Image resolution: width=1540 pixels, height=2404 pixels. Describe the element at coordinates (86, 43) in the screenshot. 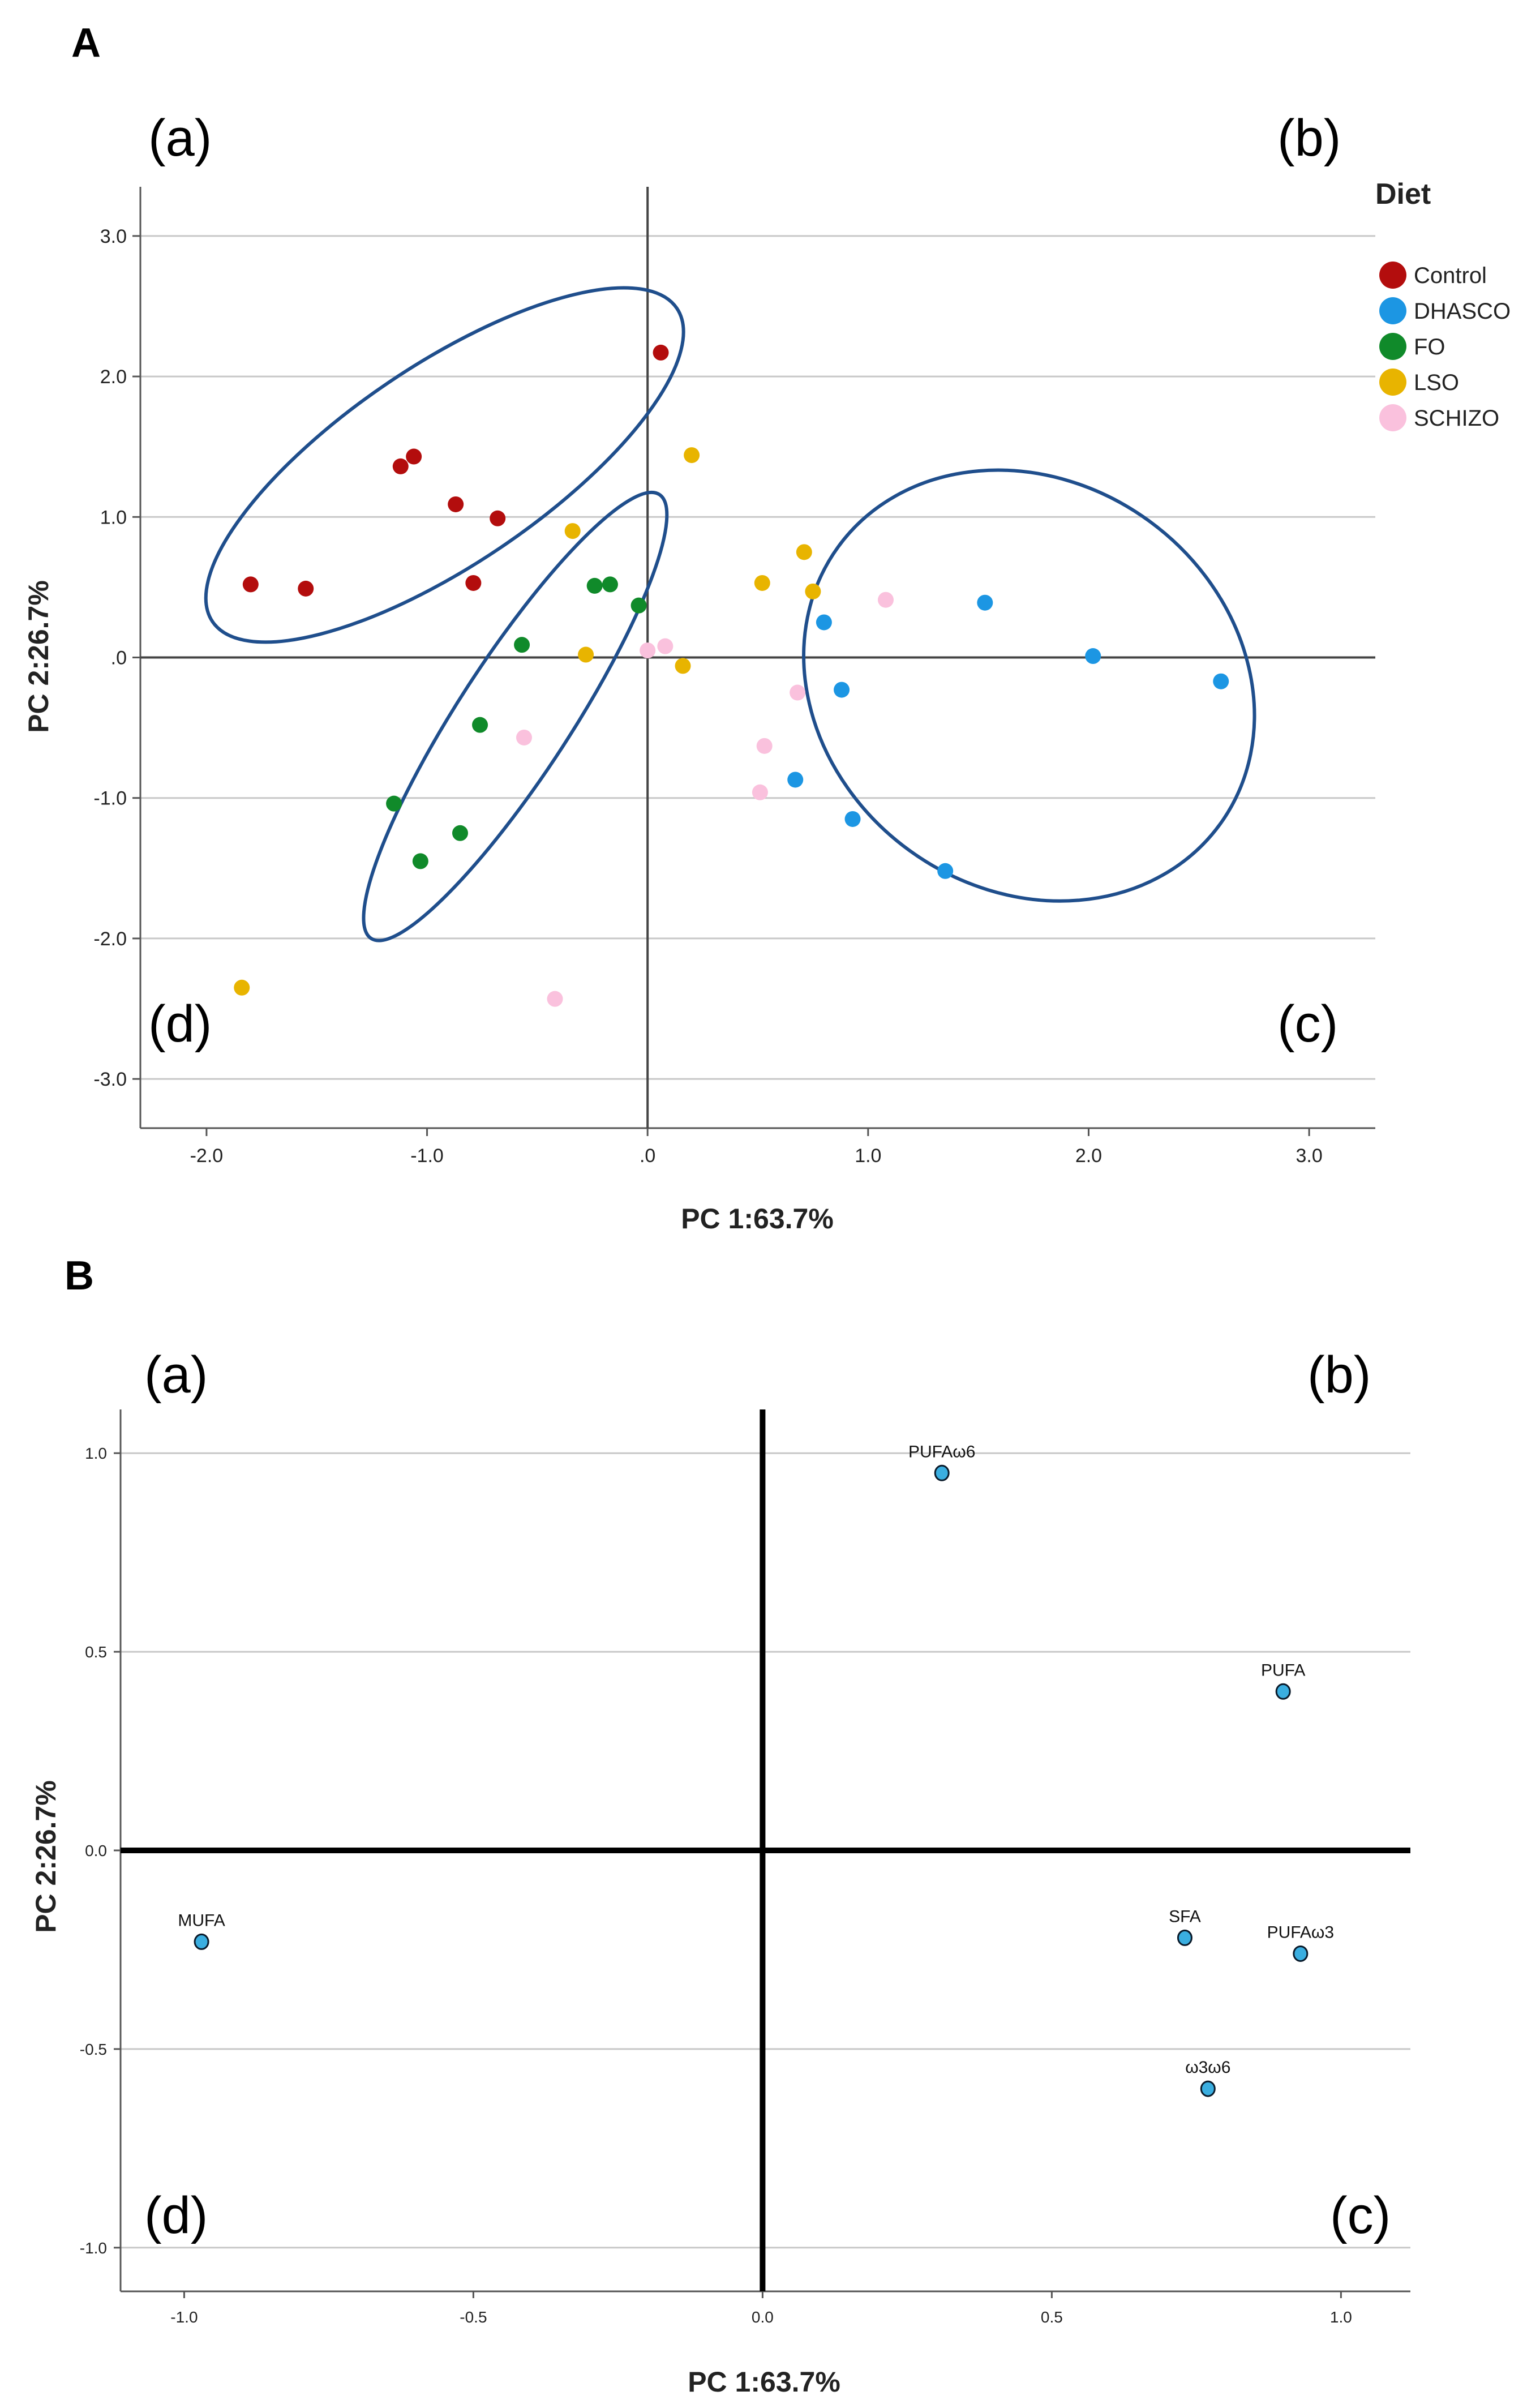

I see `panel-letter-a: A` at that location.